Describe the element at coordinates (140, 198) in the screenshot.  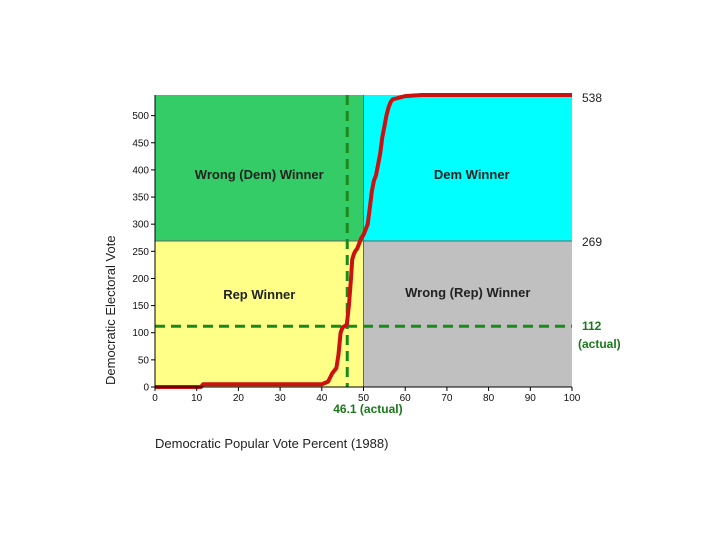
I see `y-tick-label: 350` at that location.